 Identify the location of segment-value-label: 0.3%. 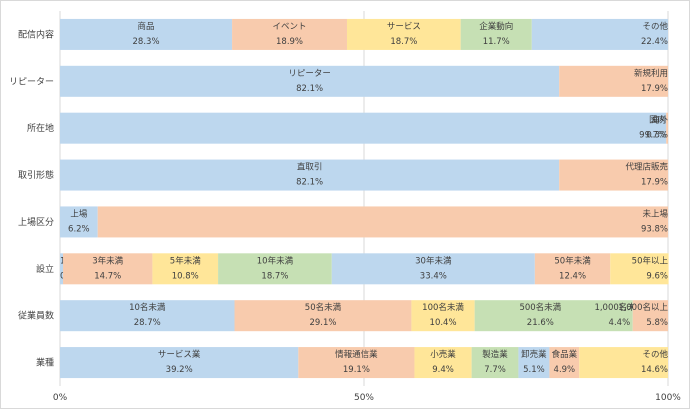
(657, 136).